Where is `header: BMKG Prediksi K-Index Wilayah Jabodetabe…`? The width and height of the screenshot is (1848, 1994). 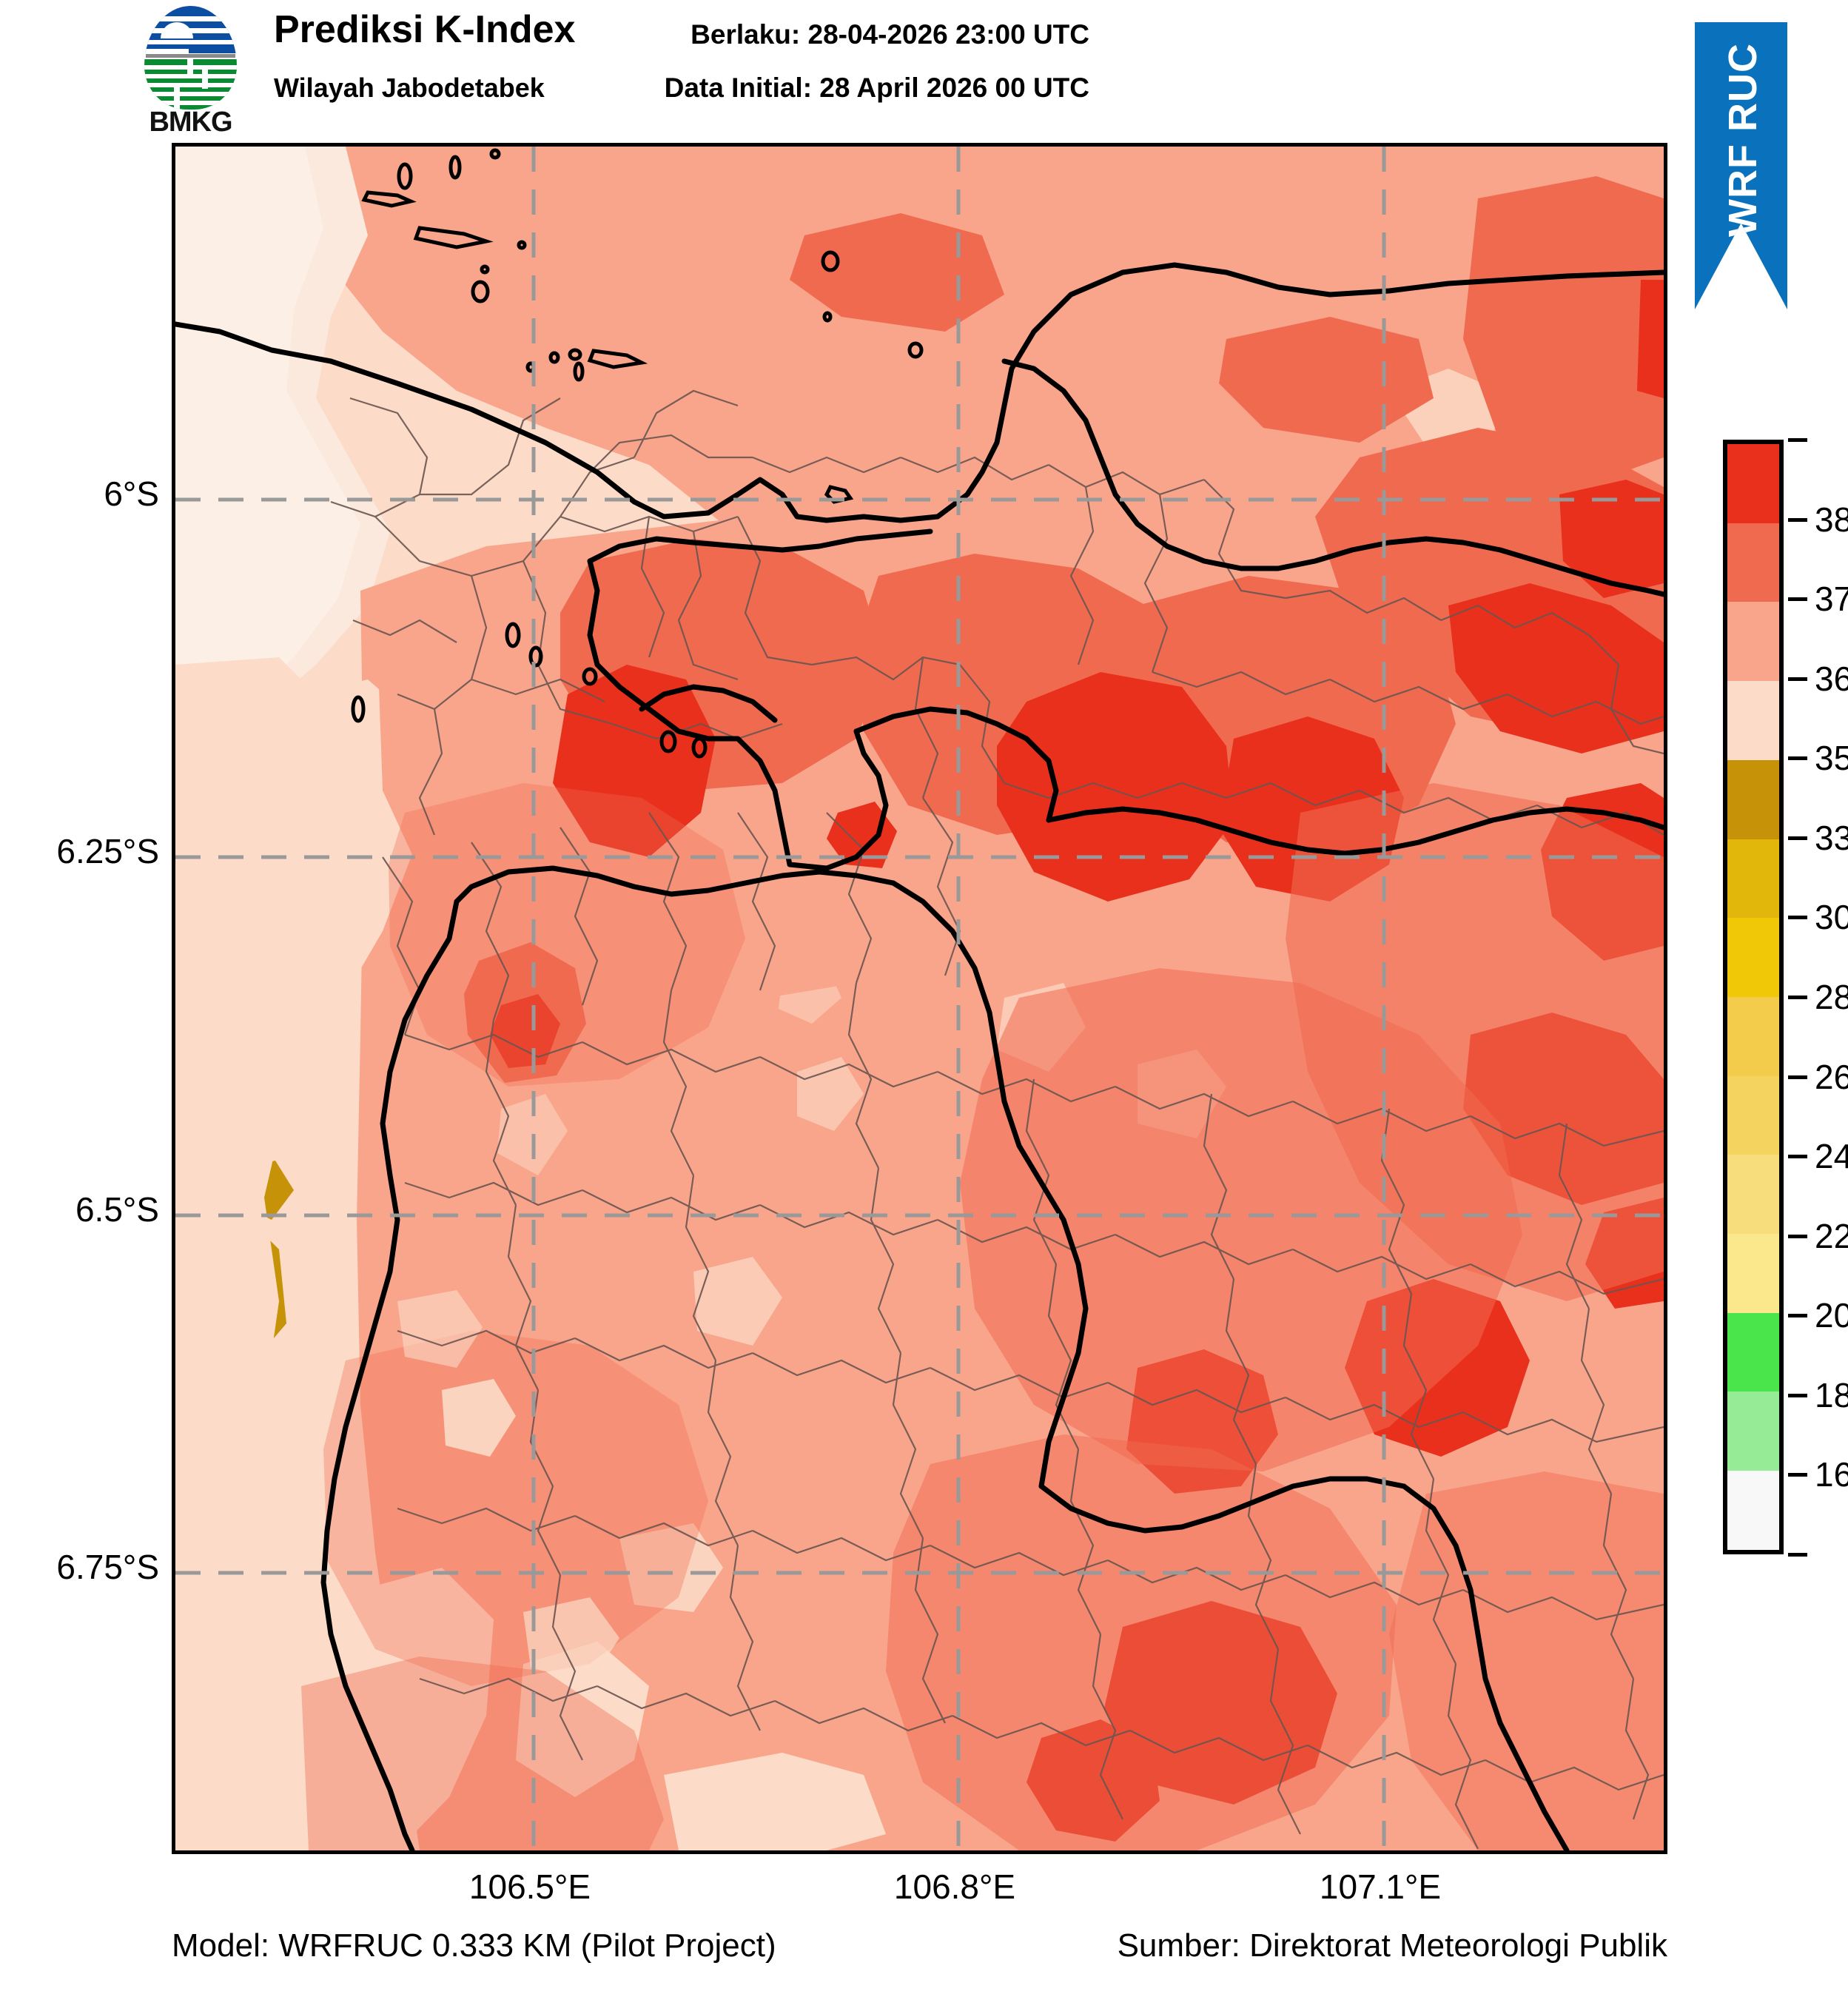 header: BMKG Prediksi K-Index Wilayah Jabodetabe… is located at coordinates (924, 71).